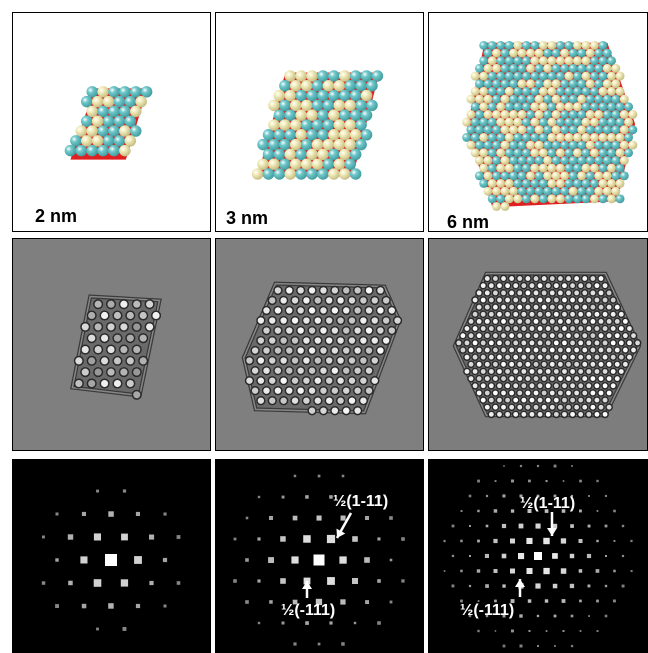 The height and width of the screenshot is (653, 648). I want to click on simulated-lattice-image-2nm, so click(116, 347).